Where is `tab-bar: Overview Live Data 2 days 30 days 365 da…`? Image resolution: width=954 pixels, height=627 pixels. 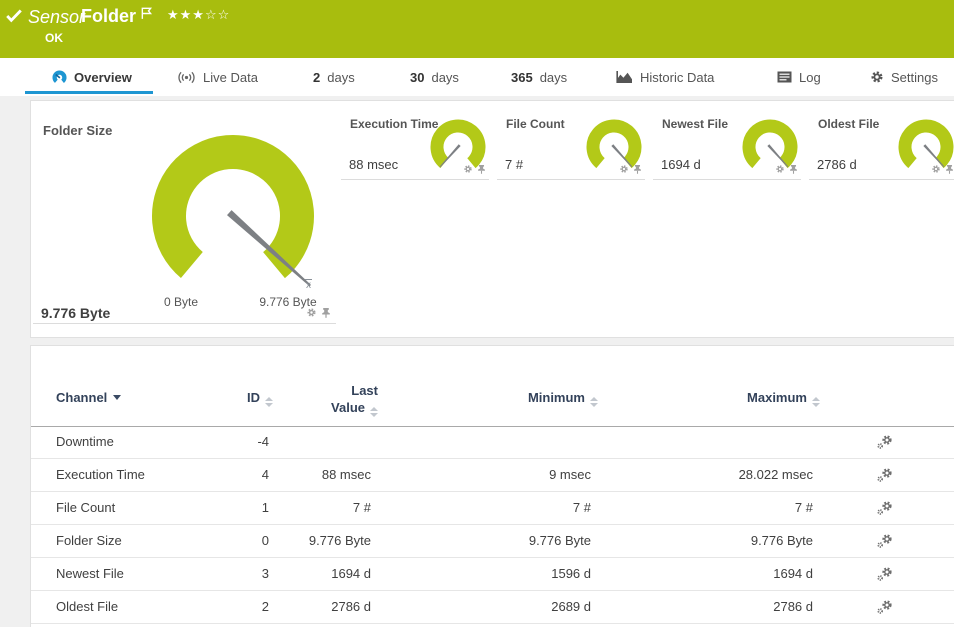
tab-bar: Overview Live Data 2 days 30 days 365 da… is located at coordinates (477, 77).